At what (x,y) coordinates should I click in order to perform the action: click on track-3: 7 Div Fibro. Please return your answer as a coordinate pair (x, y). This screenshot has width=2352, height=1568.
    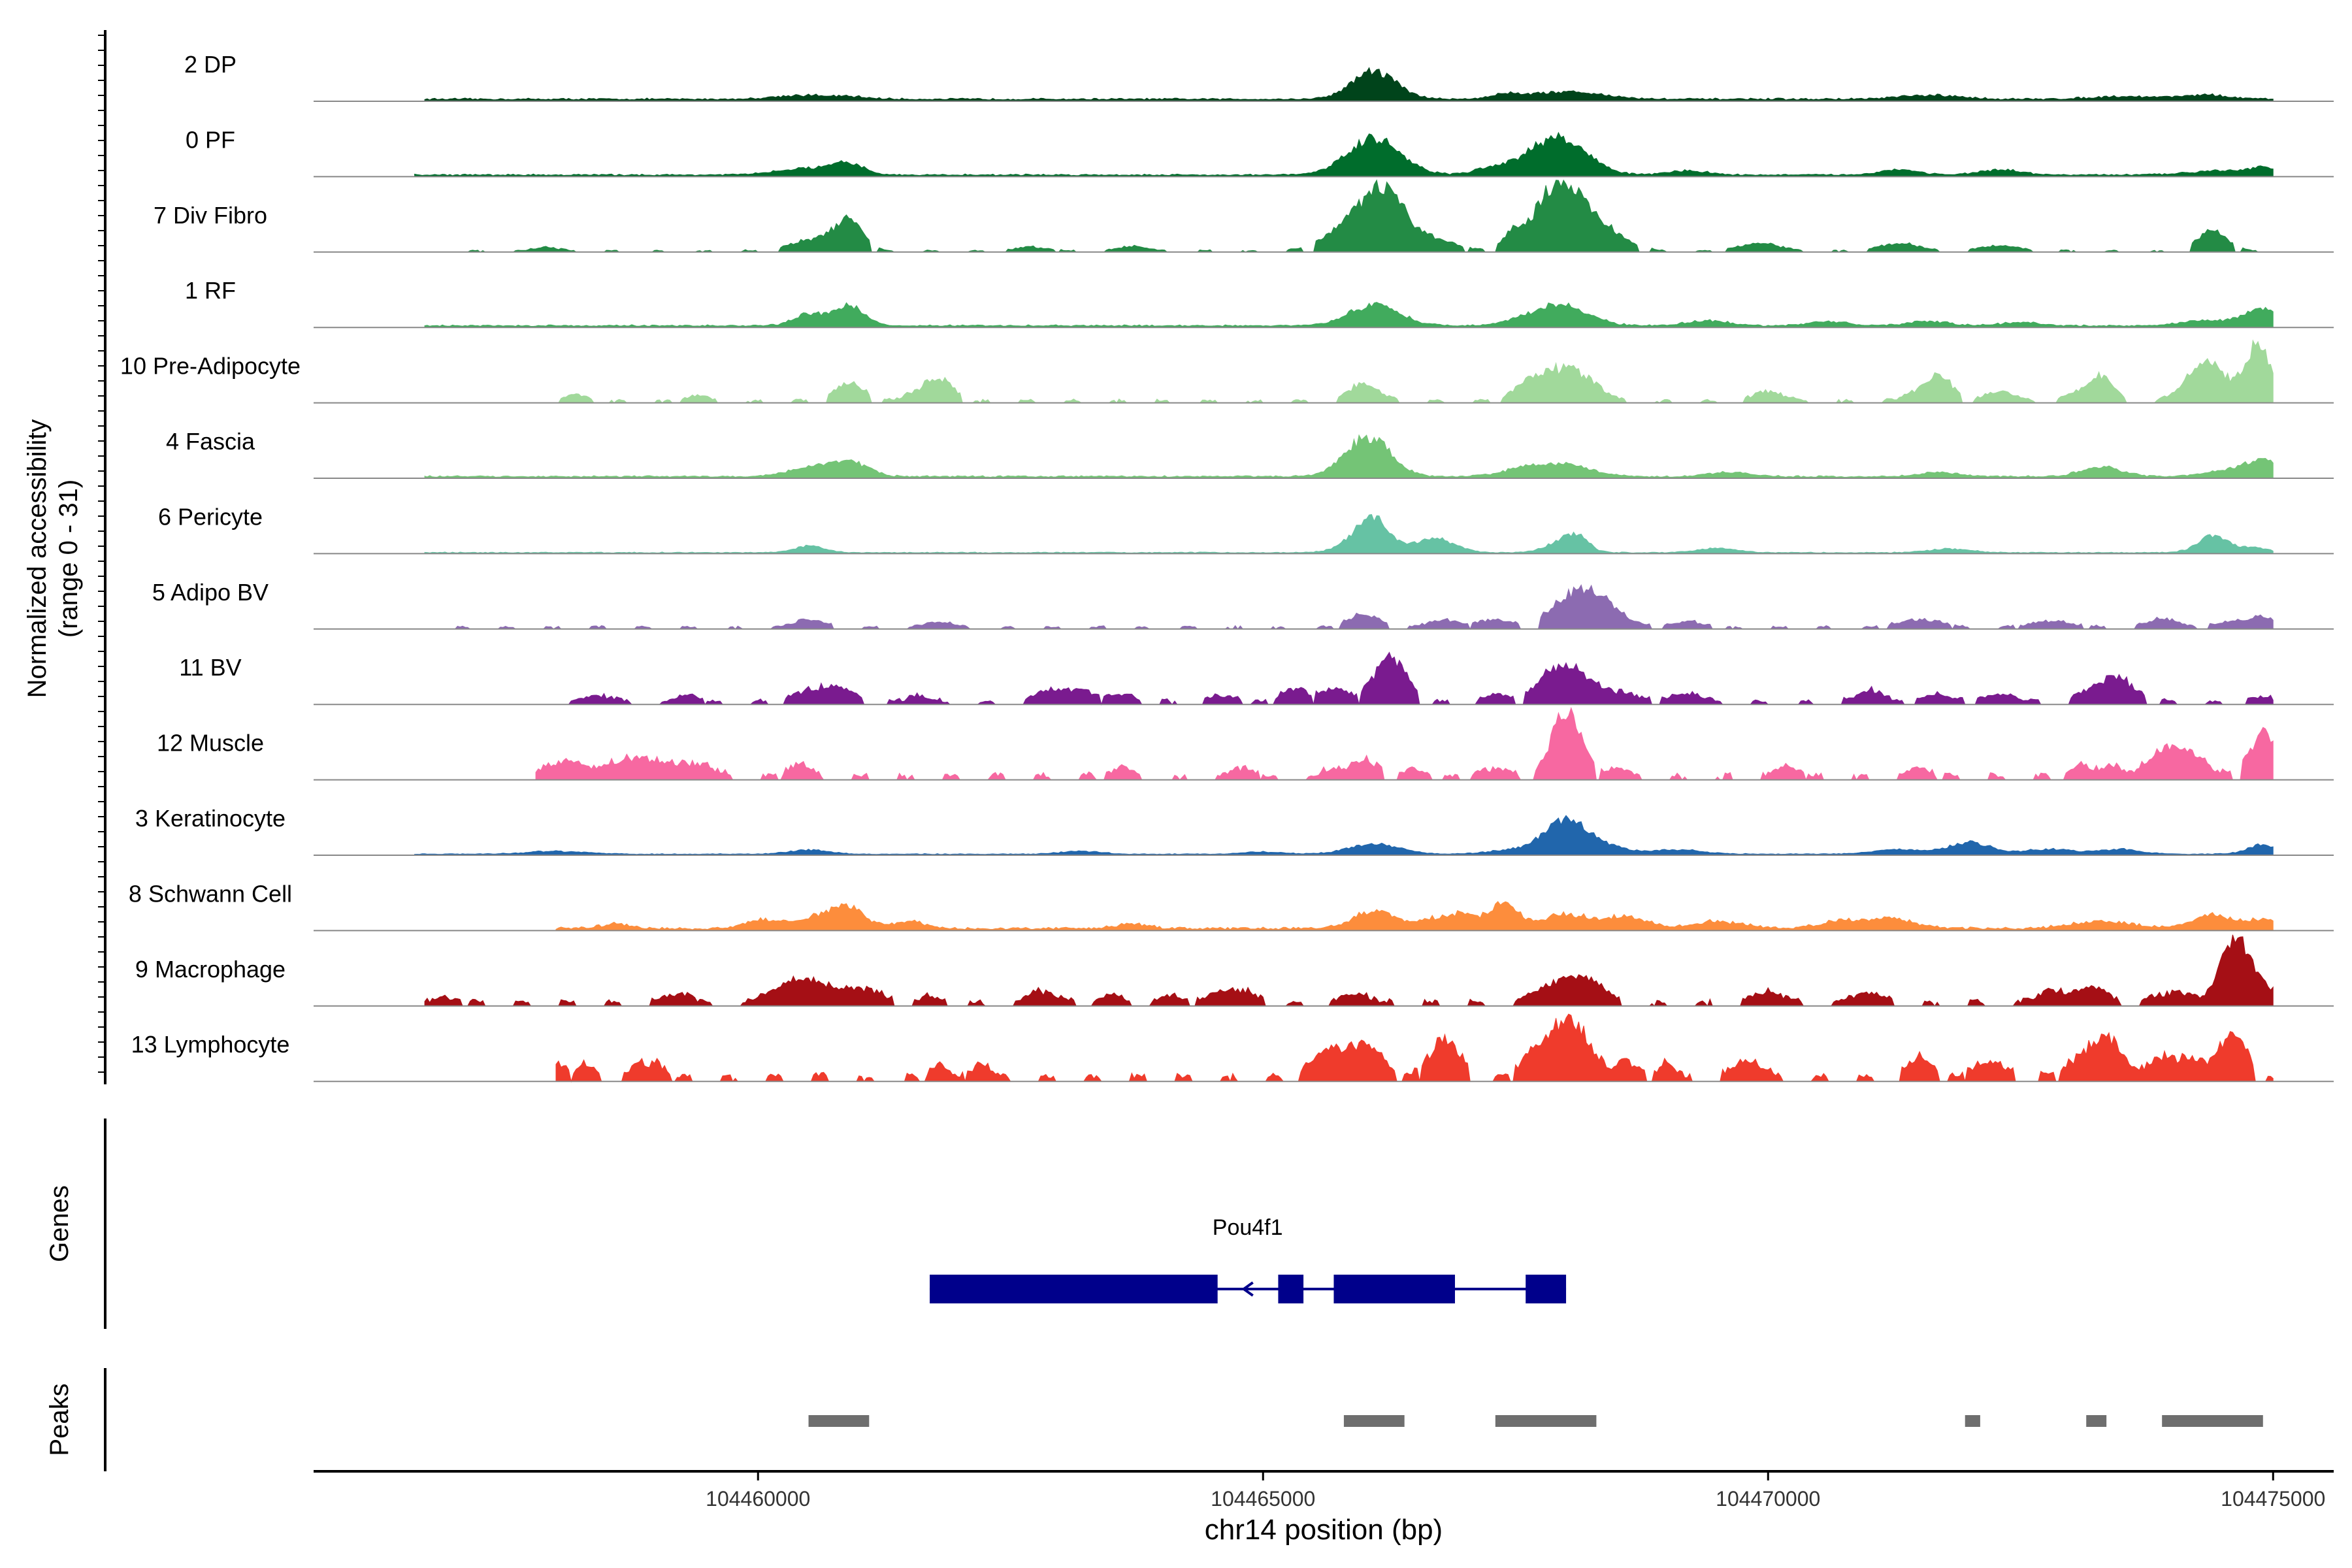
    Looking at the image, I should click on (1244, 216).